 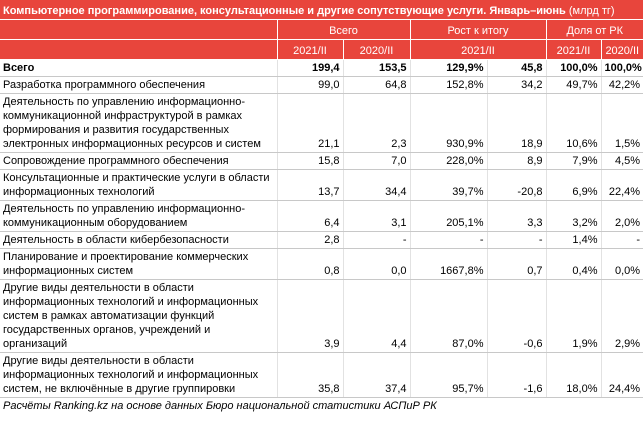 What do you see at coordinates (516, 316) in the screenshot?
I see `cell-value: -0,6` at bounding box center [516, 316].